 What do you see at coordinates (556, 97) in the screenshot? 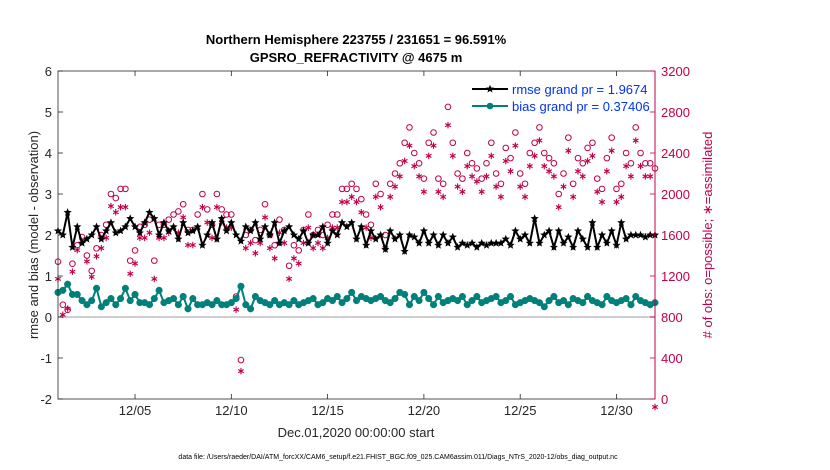
I see `legend-box` at bounding box center [556, 97].